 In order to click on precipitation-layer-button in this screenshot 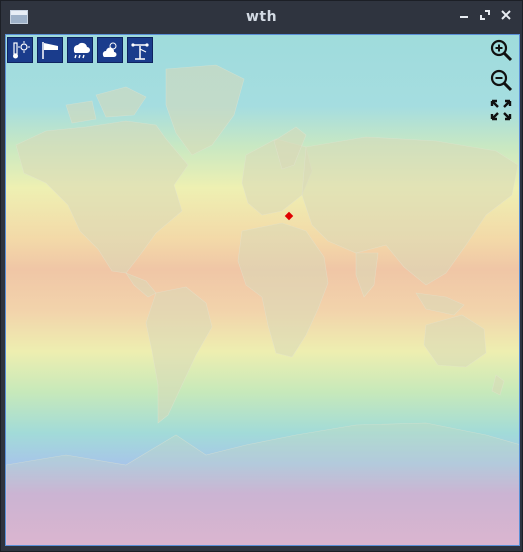, I will do `click(80, 50)`.